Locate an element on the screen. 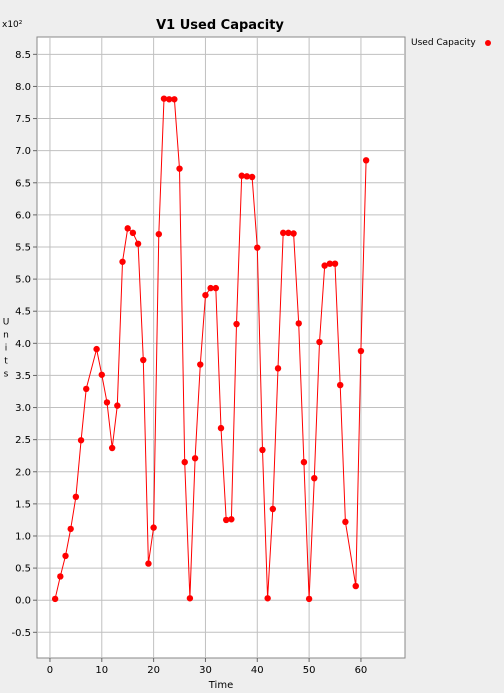  y-tick-label: 5.0 is located at coordinates (23, 280).